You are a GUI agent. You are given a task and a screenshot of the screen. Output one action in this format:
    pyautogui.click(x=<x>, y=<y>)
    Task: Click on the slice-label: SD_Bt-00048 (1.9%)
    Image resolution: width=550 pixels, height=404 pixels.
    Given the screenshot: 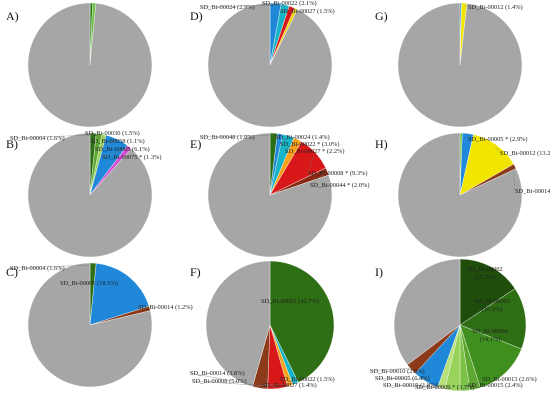 What is the action you would take?
    pyautogui.click(x=227, y=137)
    